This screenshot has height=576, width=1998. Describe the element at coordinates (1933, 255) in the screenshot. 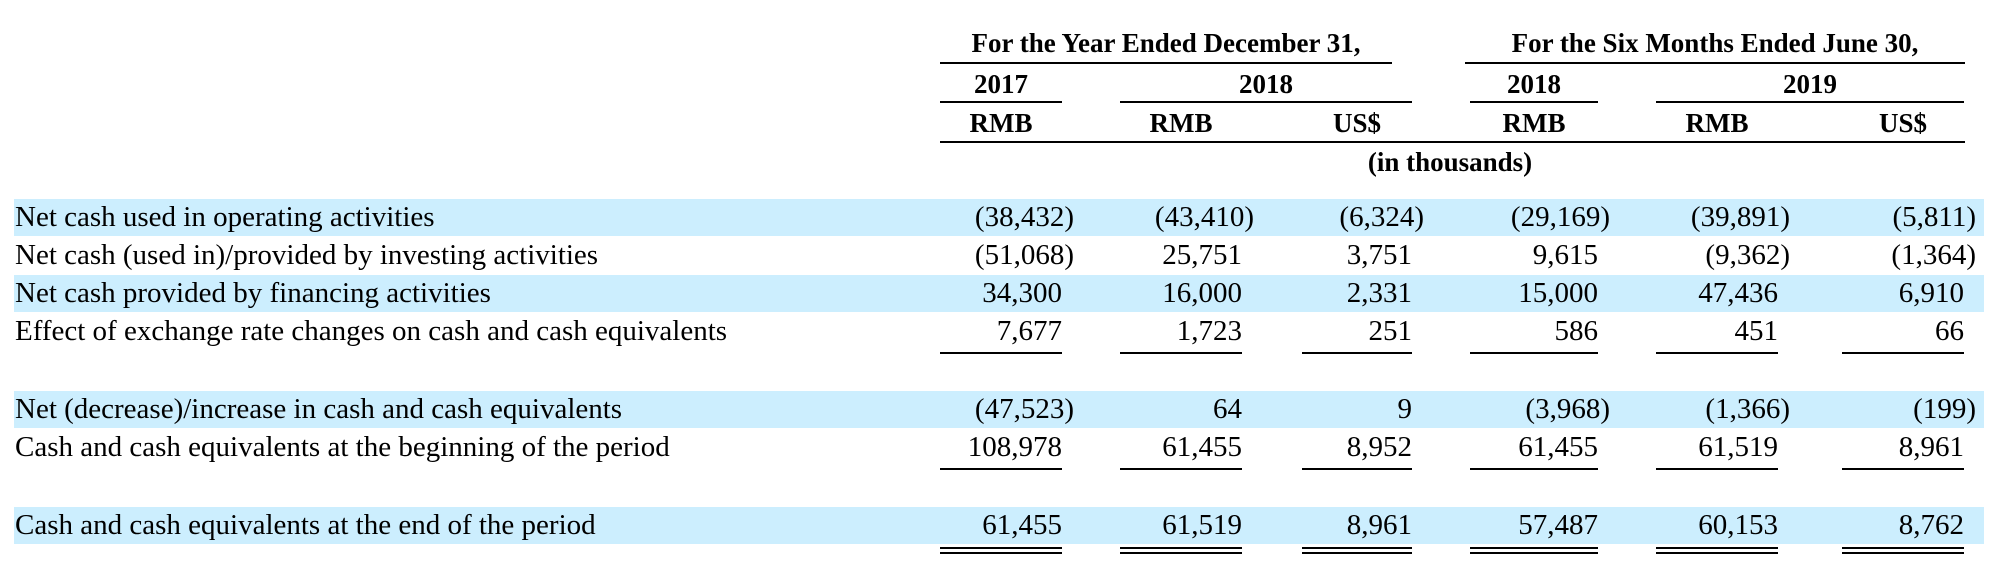

I see `table-cell: (1,364)` at that location.